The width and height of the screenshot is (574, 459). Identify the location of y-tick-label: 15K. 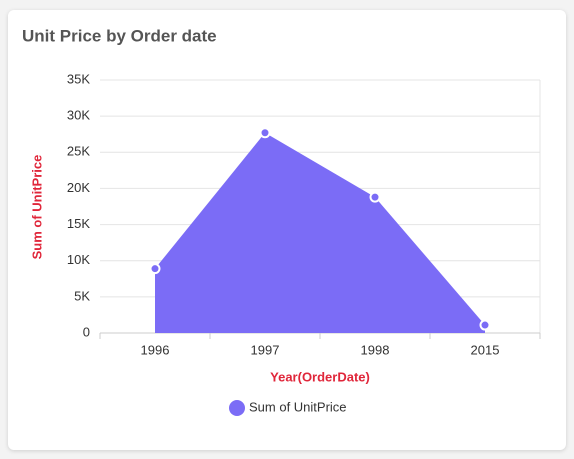
(78, 223).